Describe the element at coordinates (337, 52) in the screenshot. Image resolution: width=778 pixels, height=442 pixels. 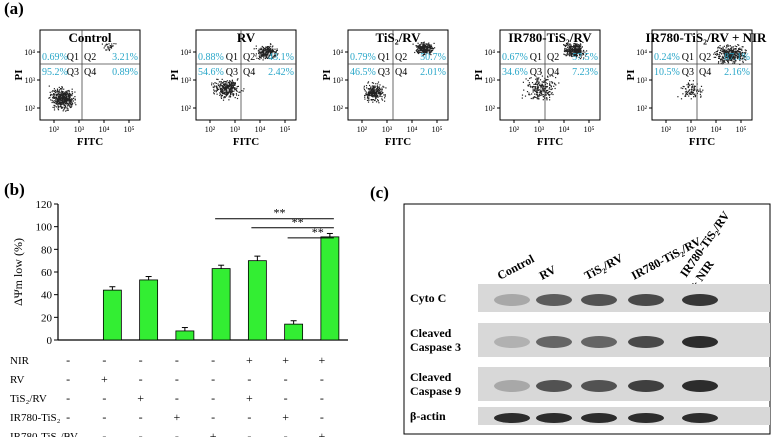
I see `y-tick-label: 10⁴` at that location.